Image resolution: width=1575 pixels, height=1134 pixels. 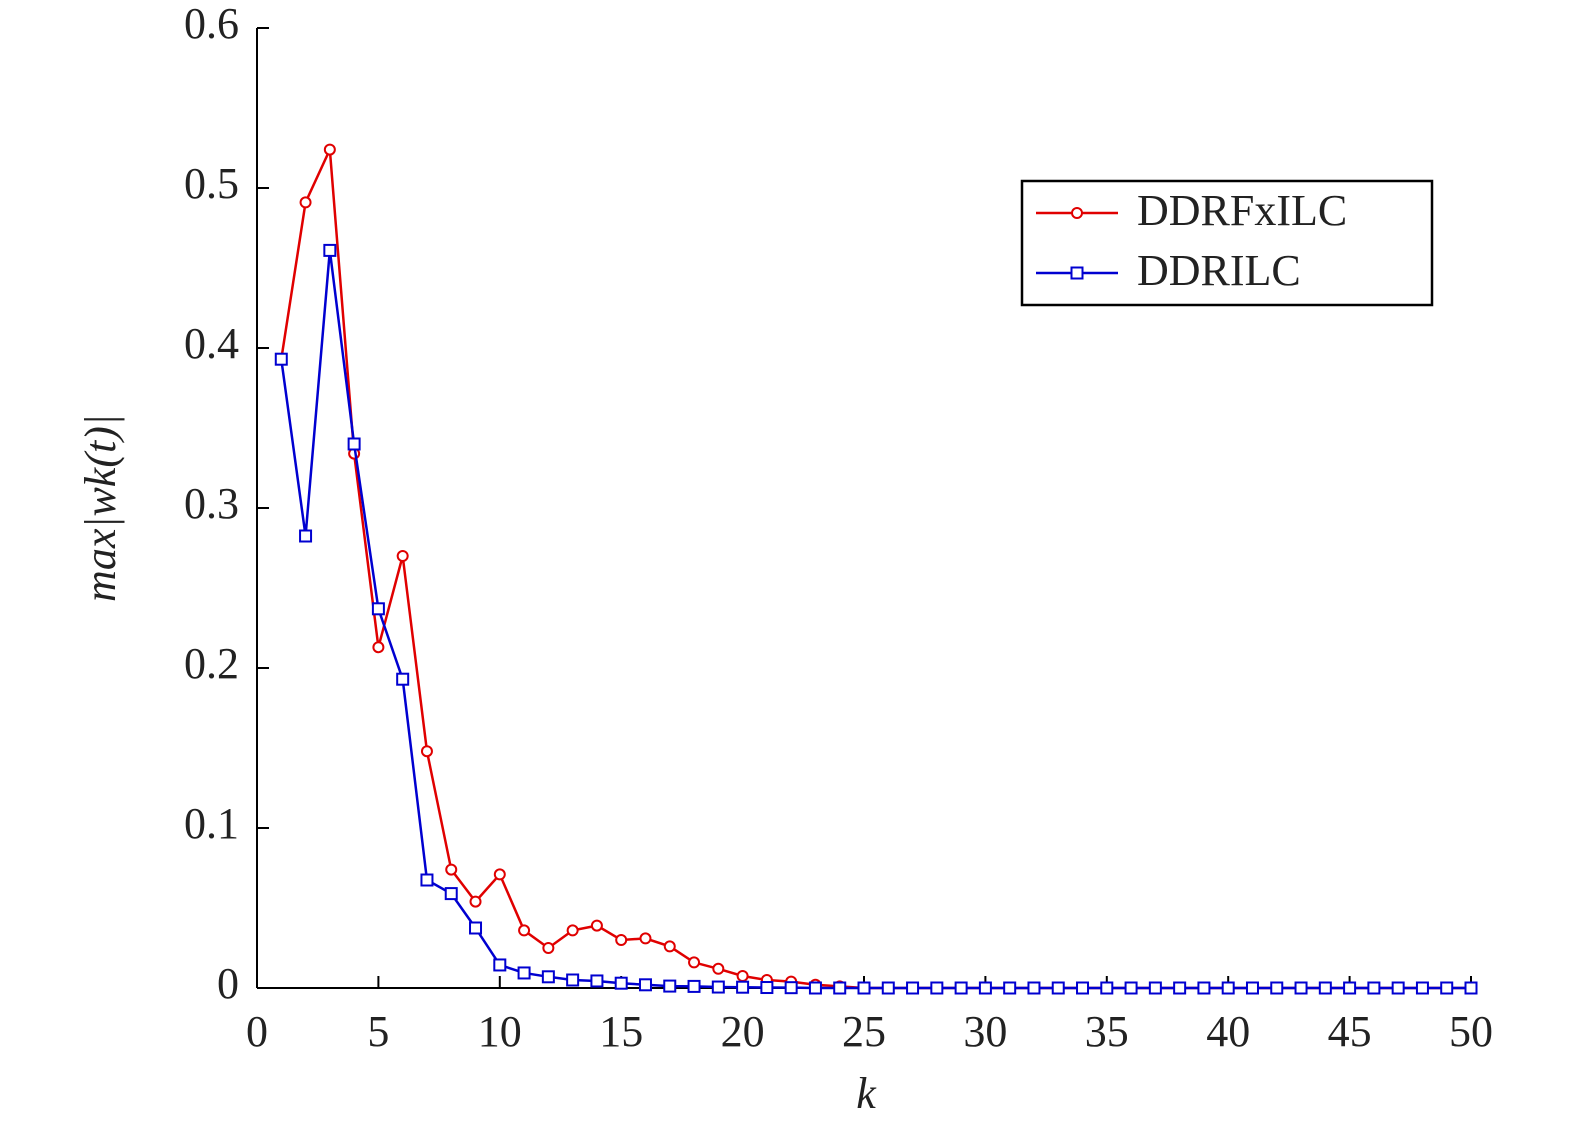 I want to click on x-tick-label: 10, so click(x=500, y=1031).